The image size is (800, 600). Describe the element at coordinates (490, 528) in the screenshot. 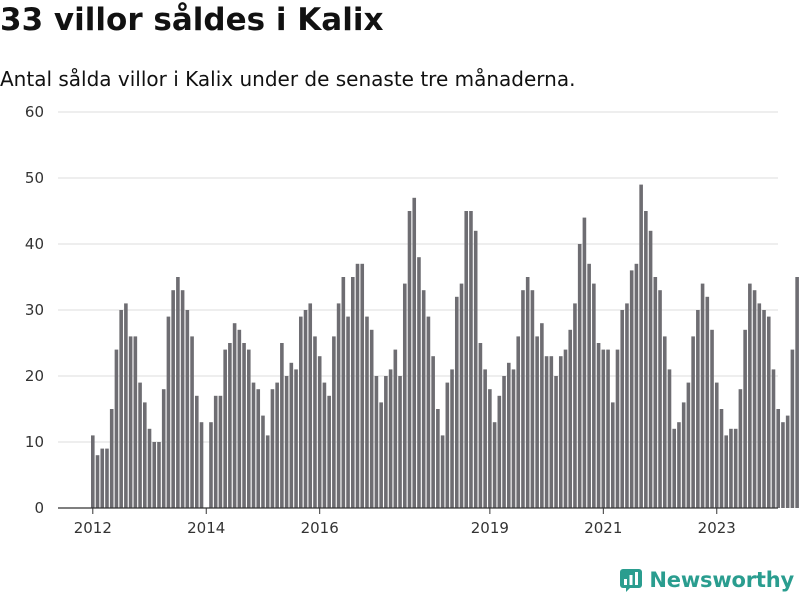

I see `x-tick-label: 2019` at that location.